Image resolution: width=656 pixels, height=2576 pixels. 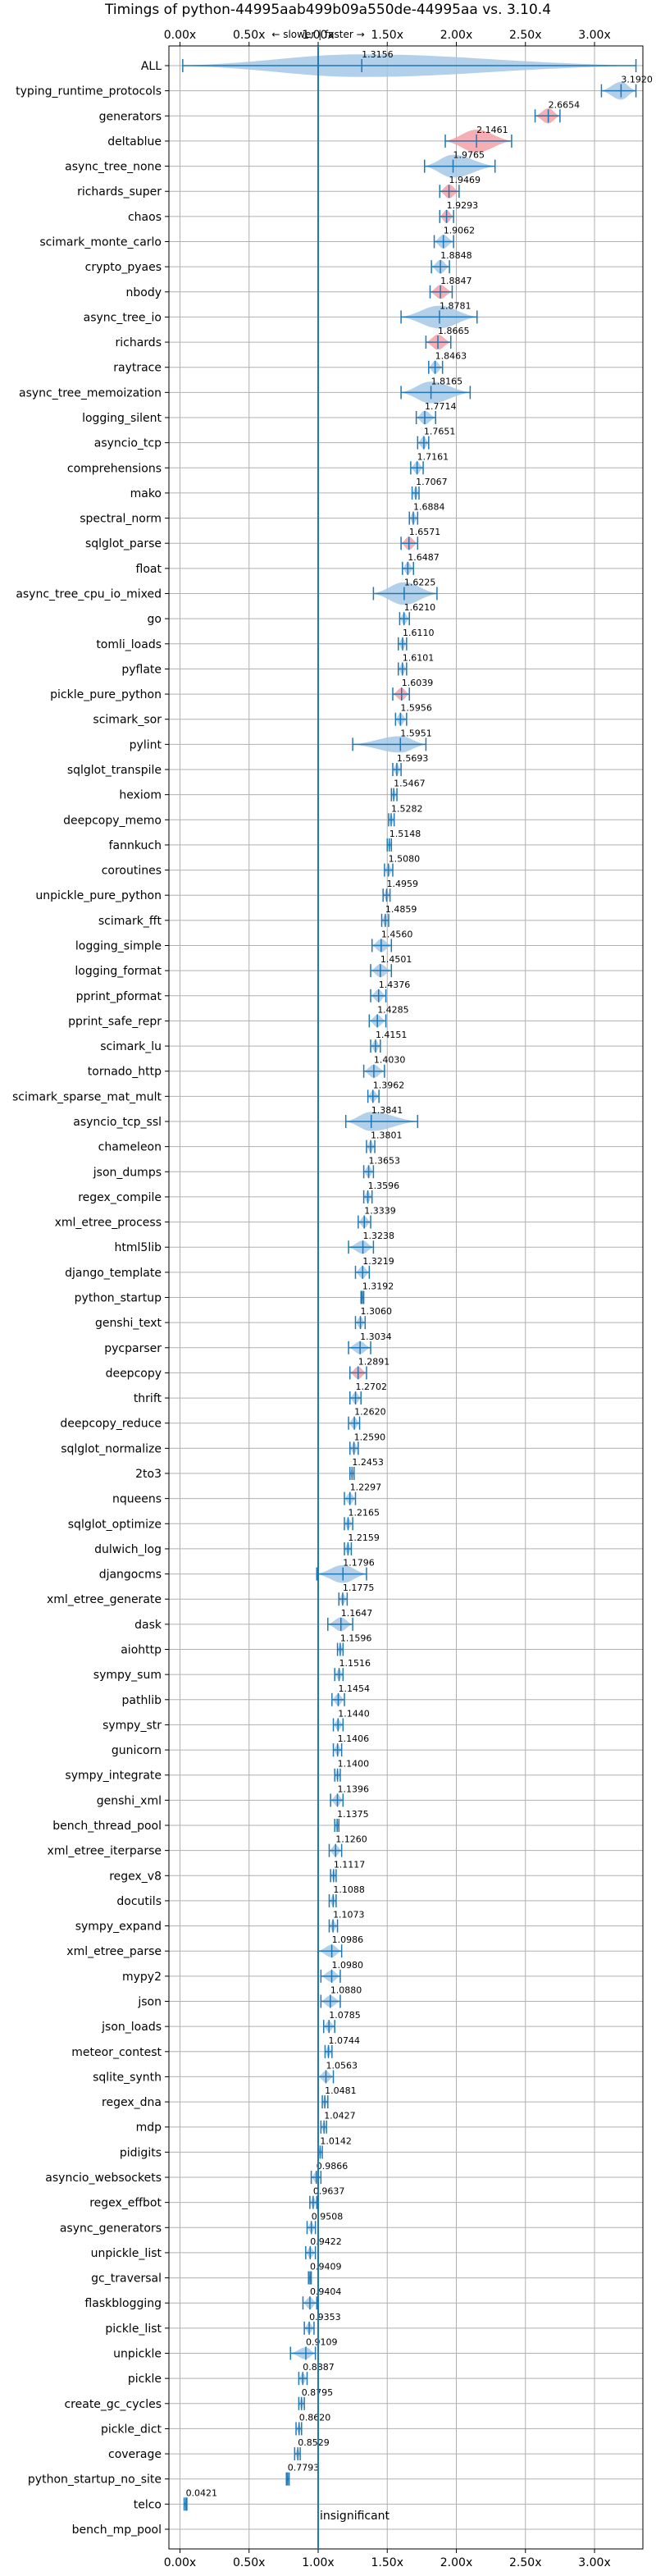 I want to click on benchmark-value-label: 0.8795, so click(x=318, y=2392).